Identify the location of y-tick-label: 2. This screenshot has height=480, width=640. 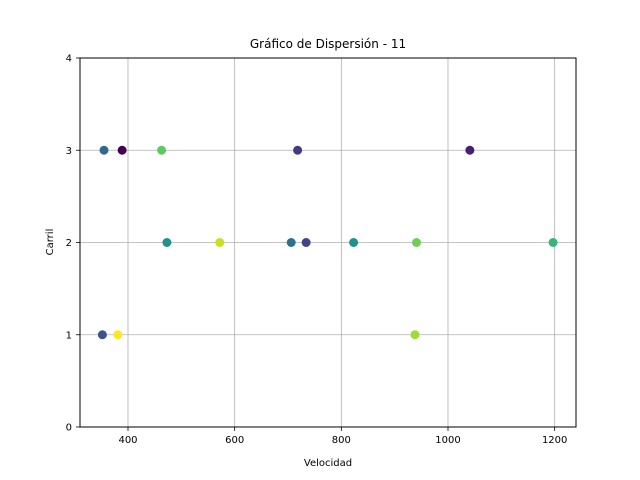
(69, 243).